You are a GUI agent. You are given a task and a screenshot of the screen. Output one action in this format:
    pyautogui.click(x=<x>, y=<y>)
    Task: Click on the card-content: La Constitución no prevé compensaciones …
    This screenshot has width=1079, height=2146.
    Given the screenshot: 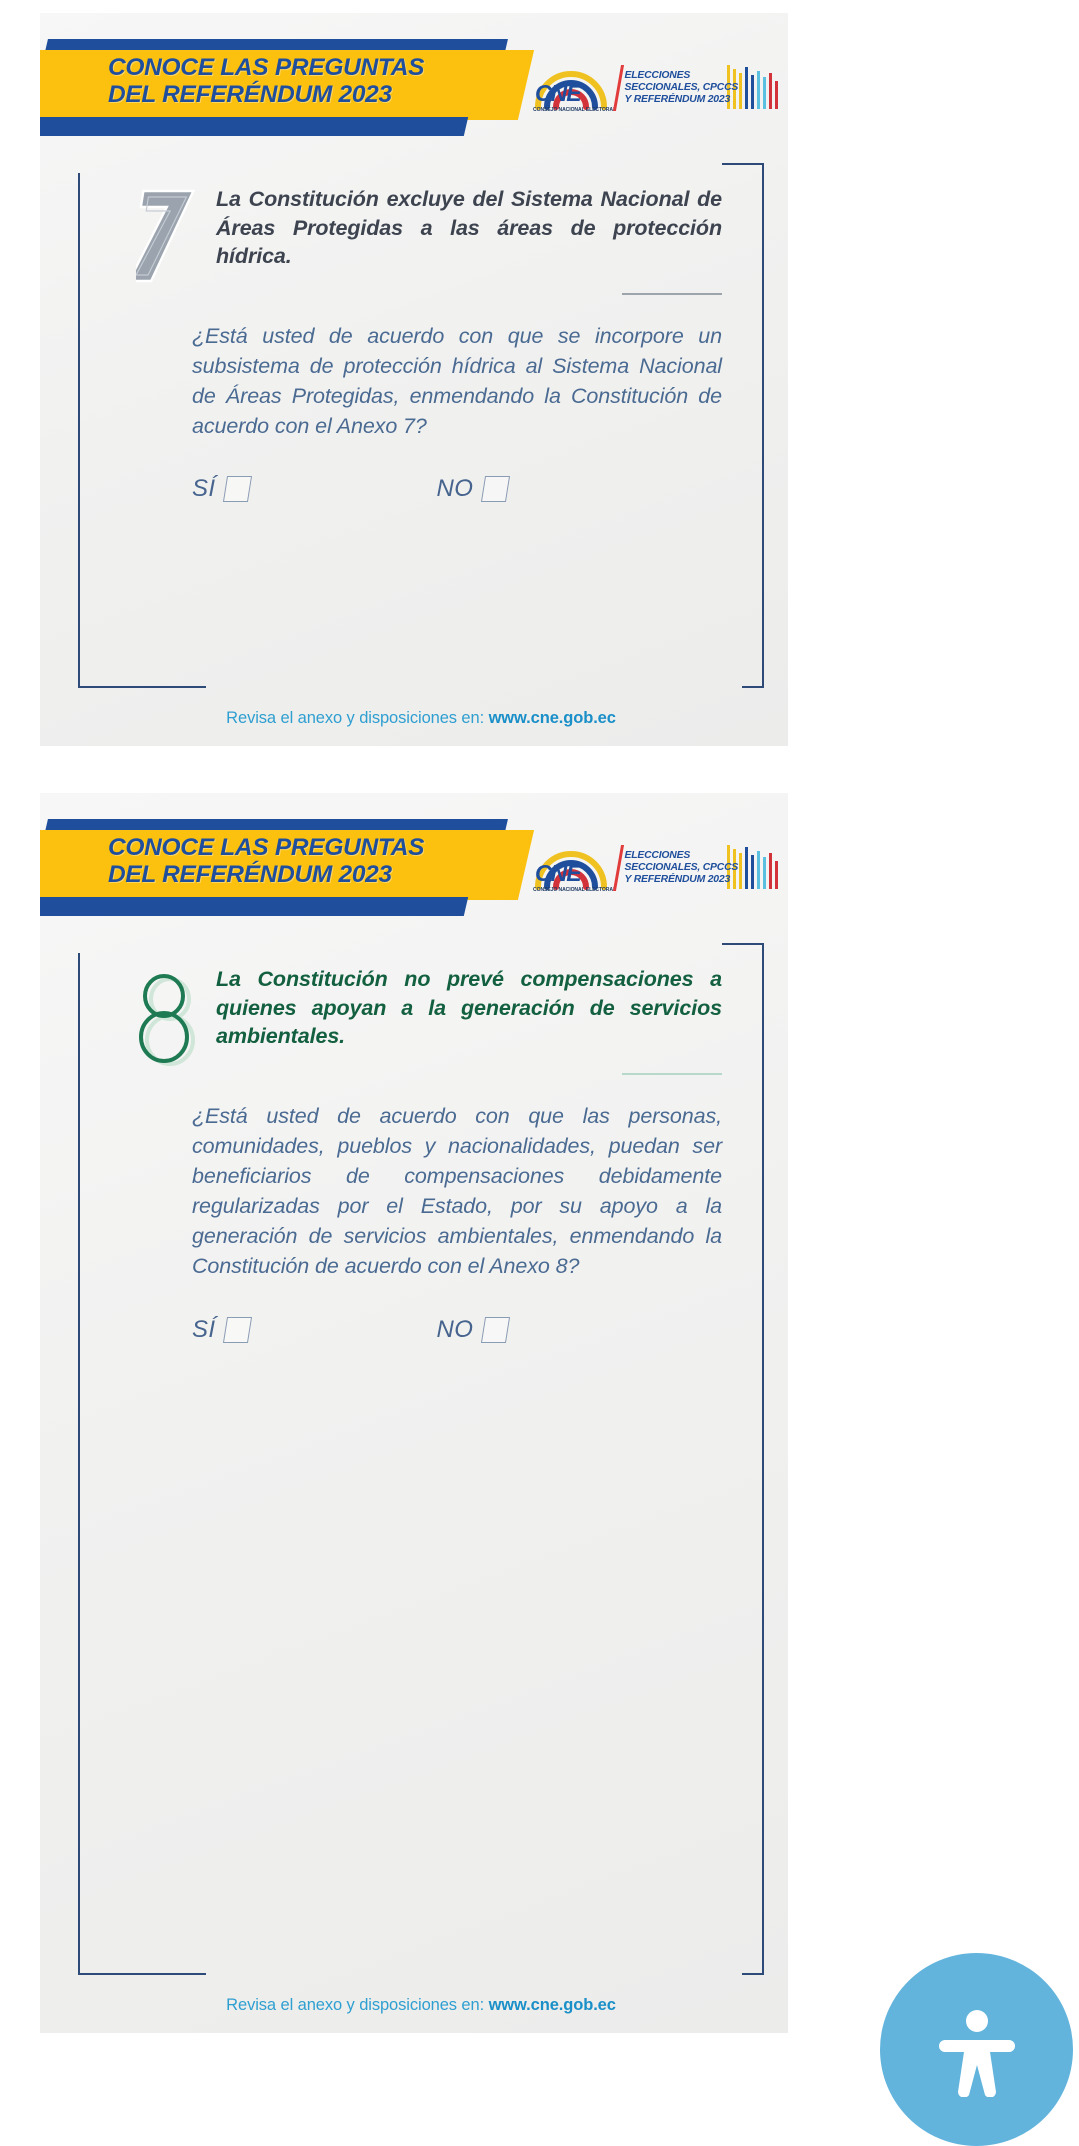 What is the action you would take?
    pyautogui.click(x=429, y=1154)
    